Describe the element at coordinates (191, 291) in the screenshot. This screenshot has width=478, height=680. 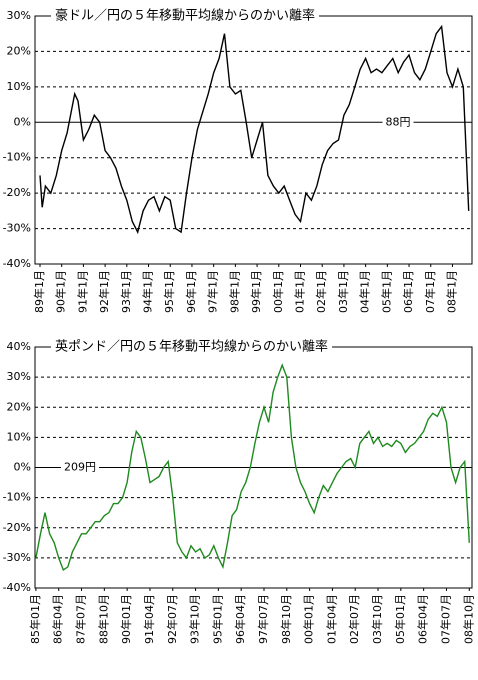
I see `x-tick-label: 96年1月` at that location.